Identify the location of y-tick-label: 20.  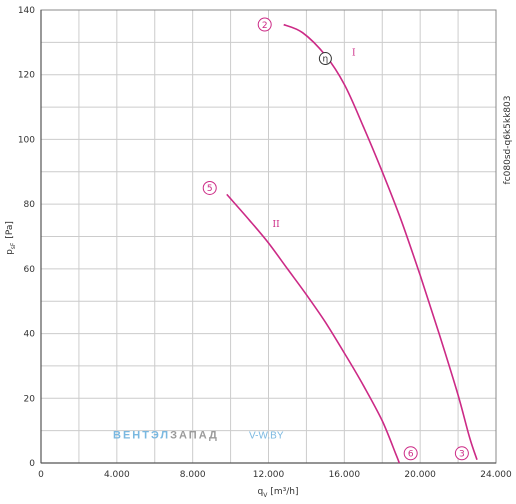
(30, 399).